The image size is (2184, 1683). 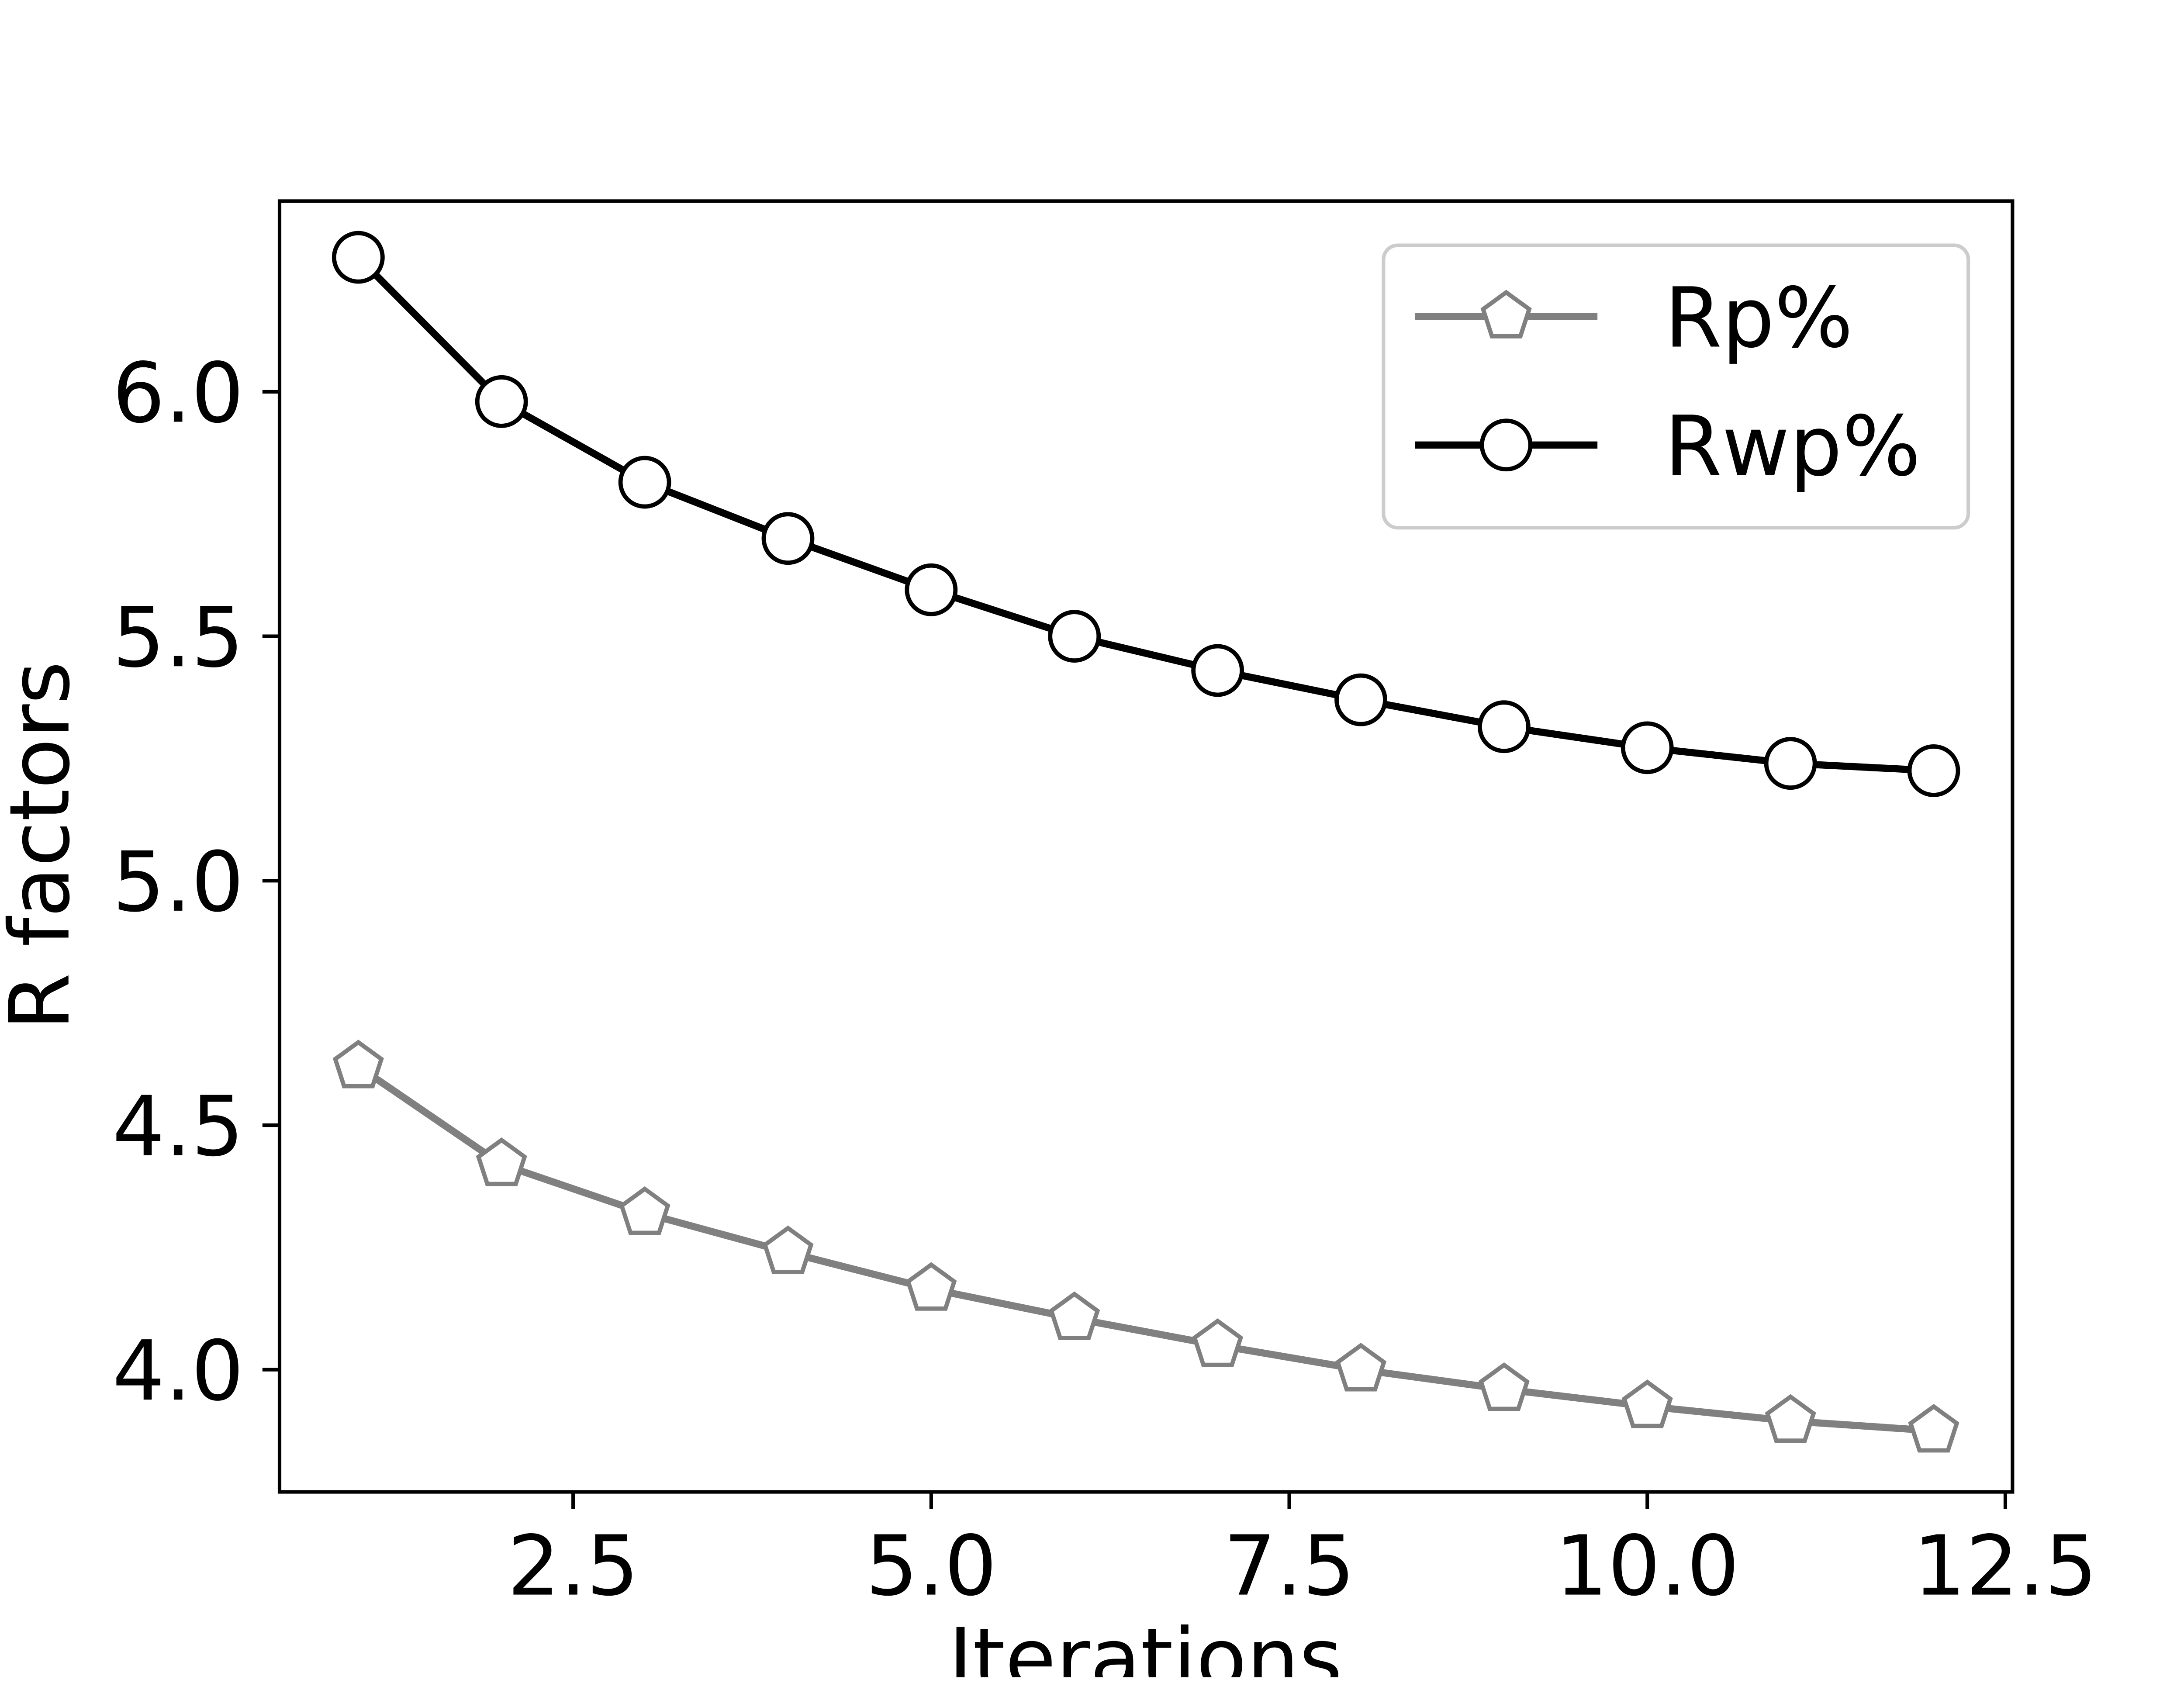 What do you see at coordinates (178, 882) in the screenshot?
I see `y-tick-label: 5.0` at bounding box center [178, 882].